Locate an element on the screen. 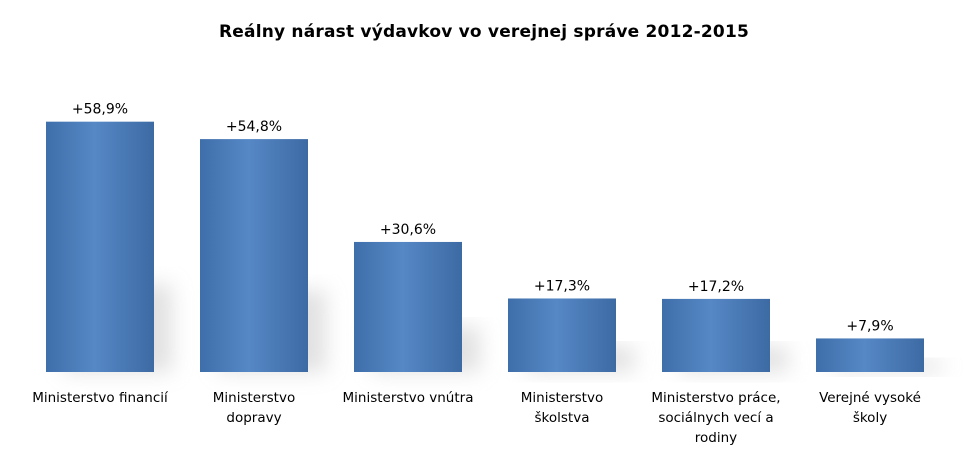  data-label: +58,9% is located at coordinates (100, 110).